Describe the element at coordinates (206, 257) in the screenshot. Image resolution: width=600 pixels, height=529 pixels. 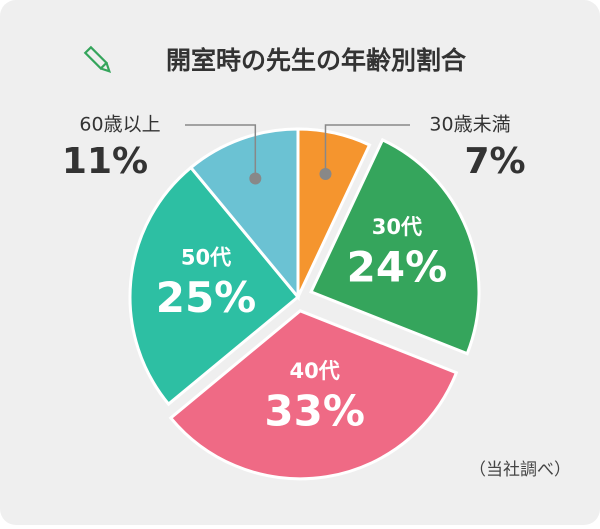
I see `slice-category: 50代` at that location.